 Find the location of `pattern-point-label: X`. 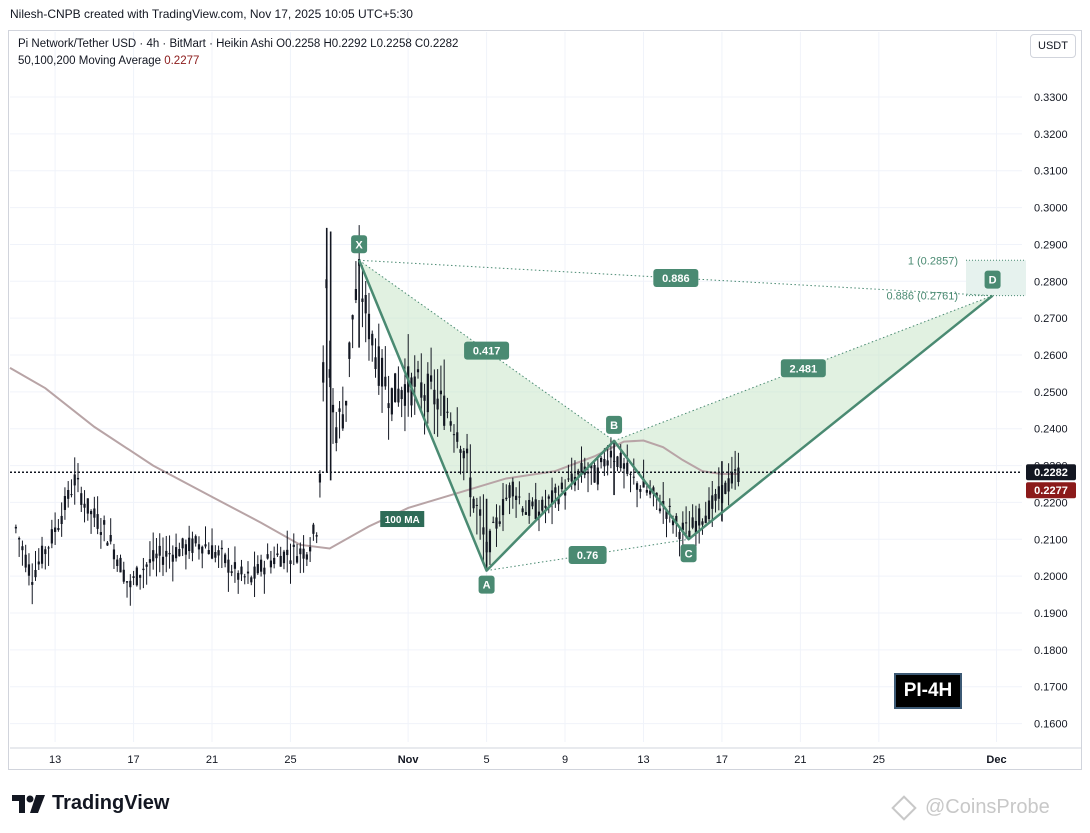

pattern-point-label: X is located at coordinates (359, 245).